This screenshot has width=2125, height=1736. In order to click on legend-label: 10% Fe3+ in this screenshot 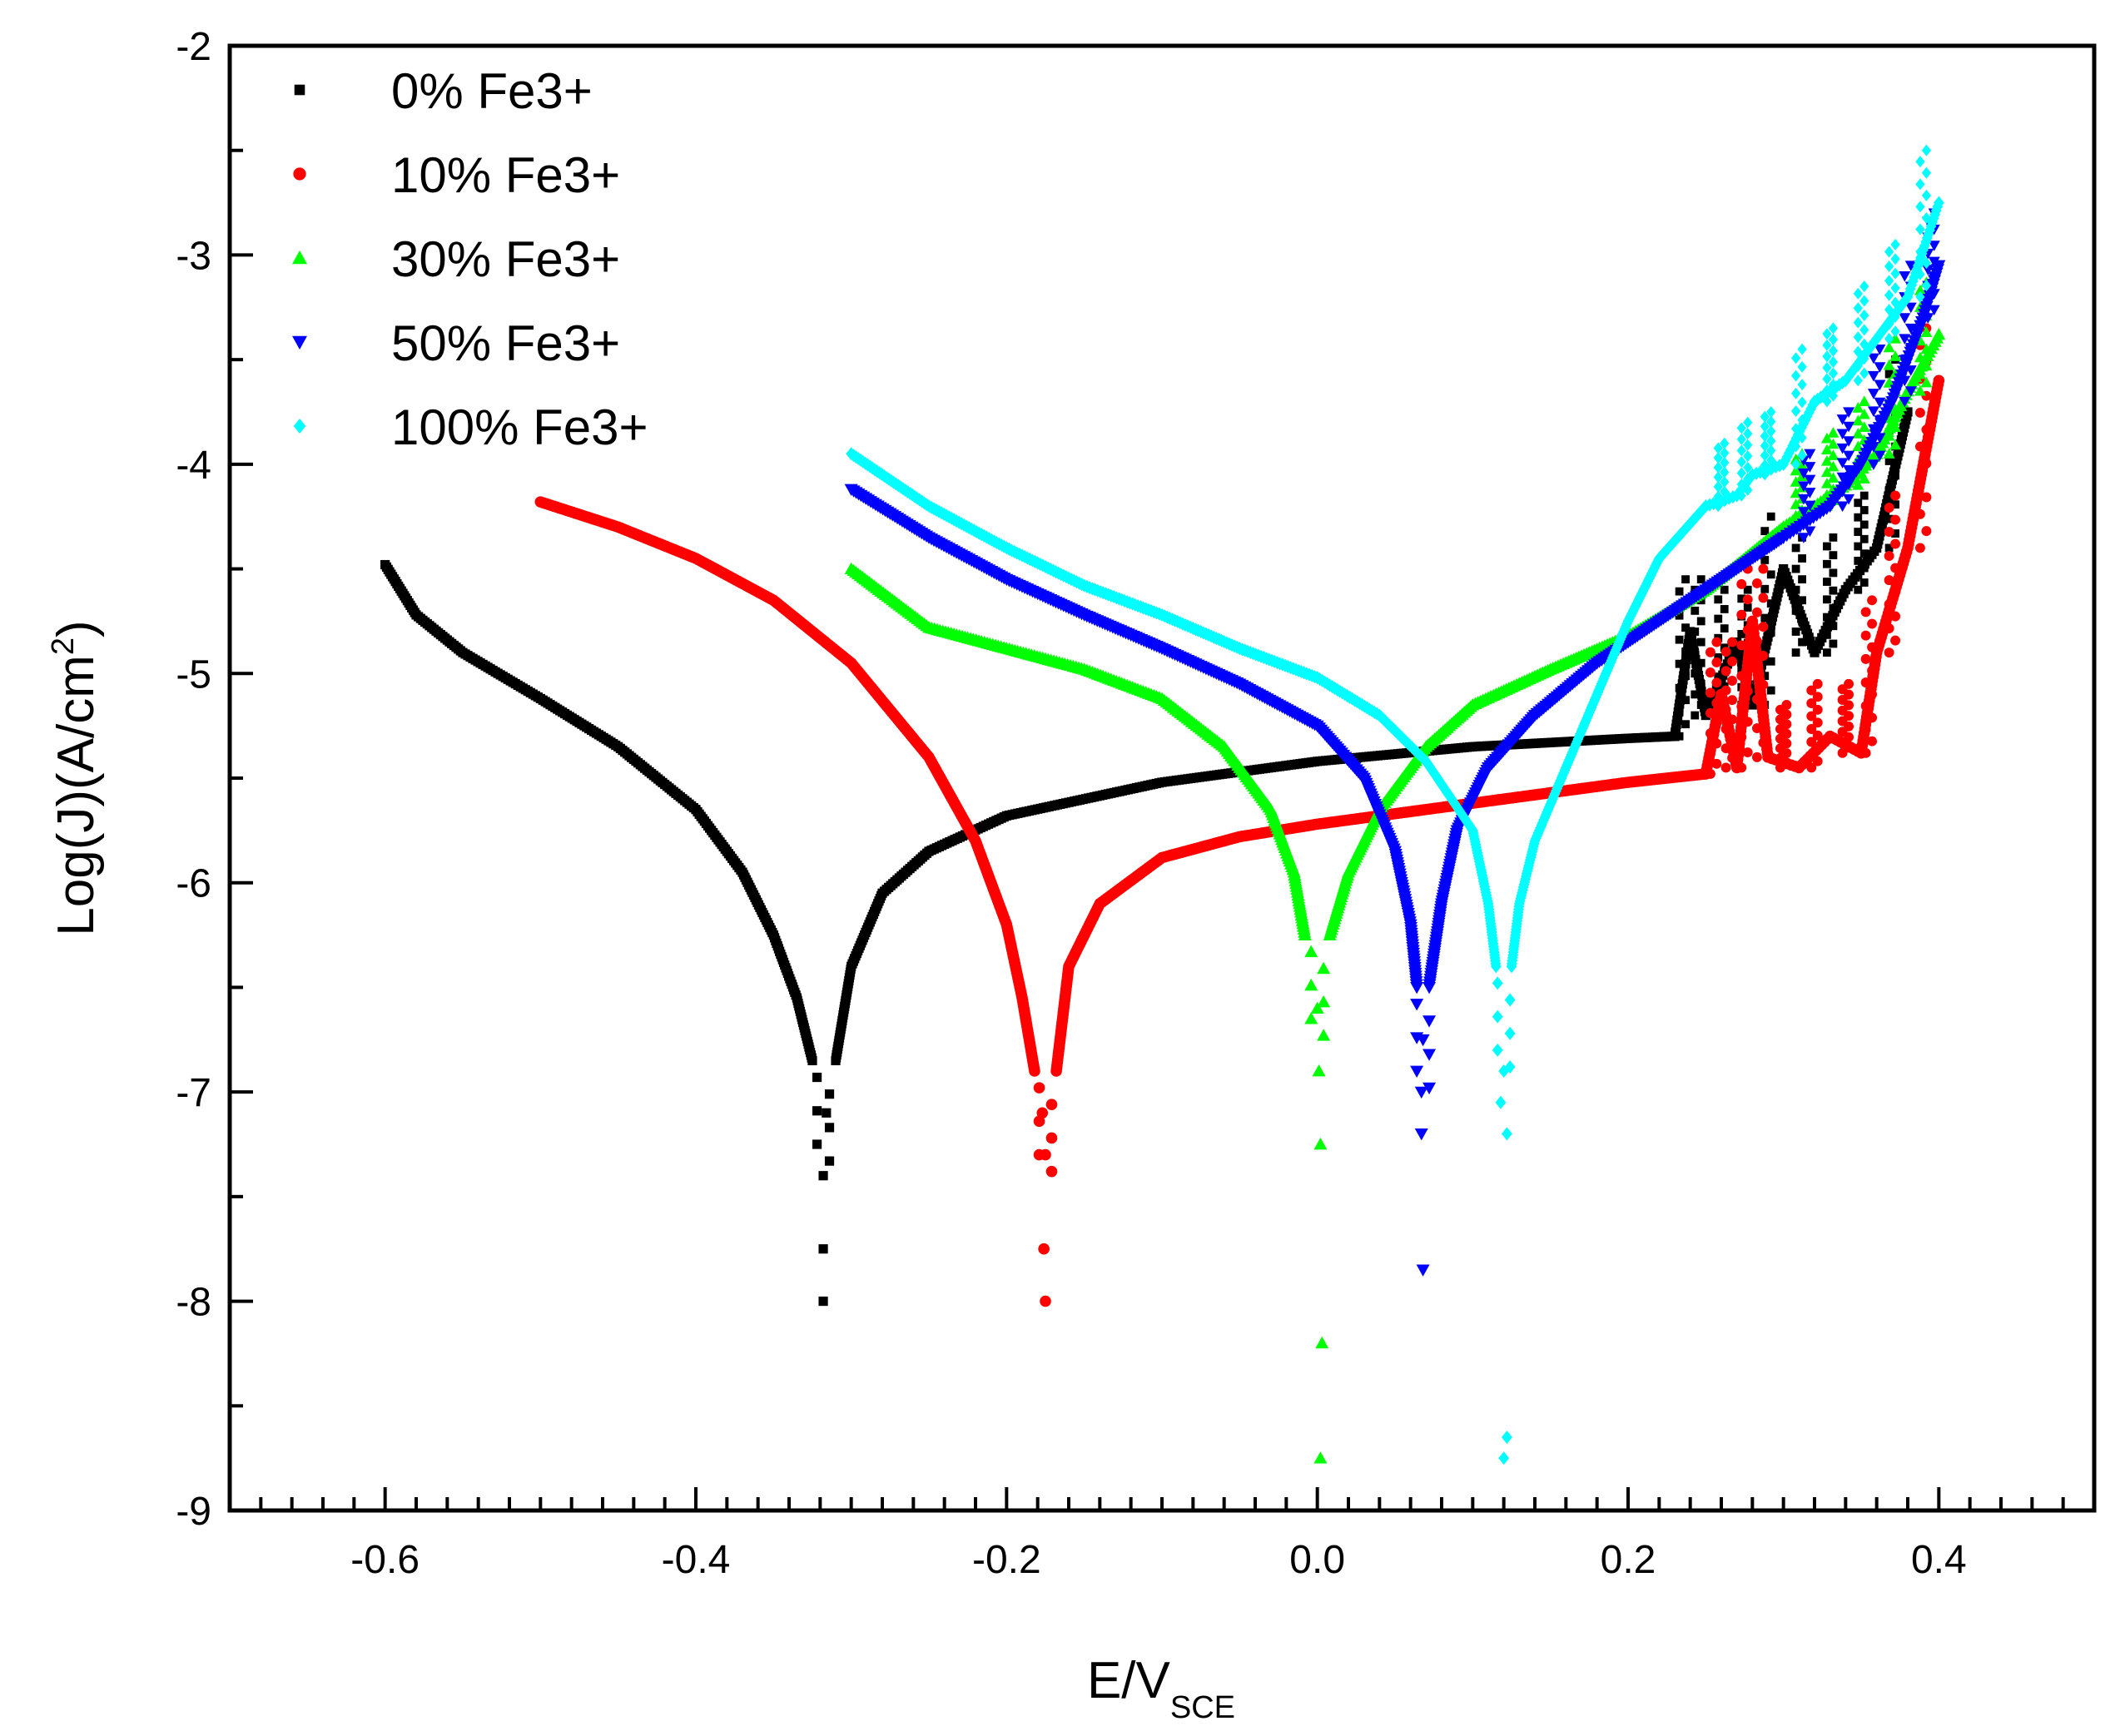, I will do `click(505, 175)`.